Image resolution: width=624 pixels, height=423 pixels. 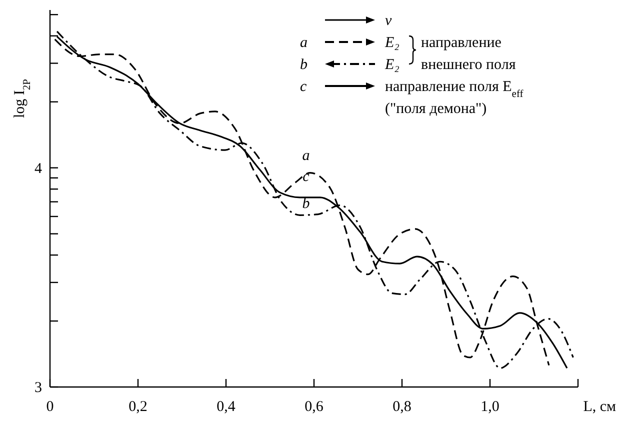 I want to click on legend-label: a, so click(x=304, y=43).